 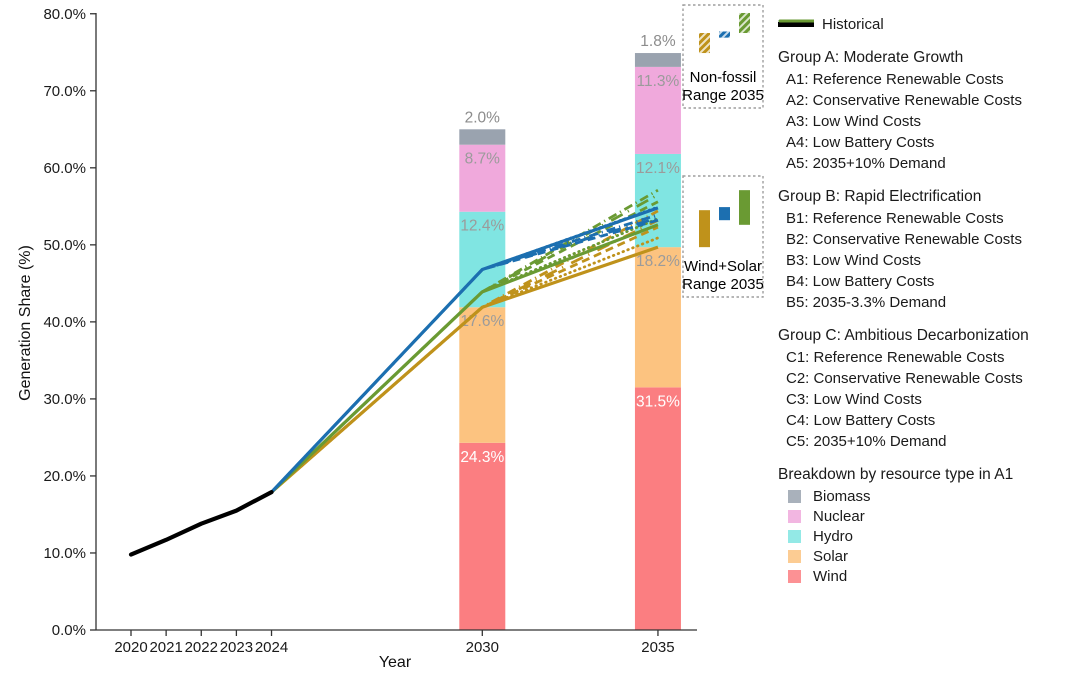 What do you see at coordinates (64, 168) in the screenshot?
I see `y-tick-label-60: 60.0%` at bounding box center [64, 168].